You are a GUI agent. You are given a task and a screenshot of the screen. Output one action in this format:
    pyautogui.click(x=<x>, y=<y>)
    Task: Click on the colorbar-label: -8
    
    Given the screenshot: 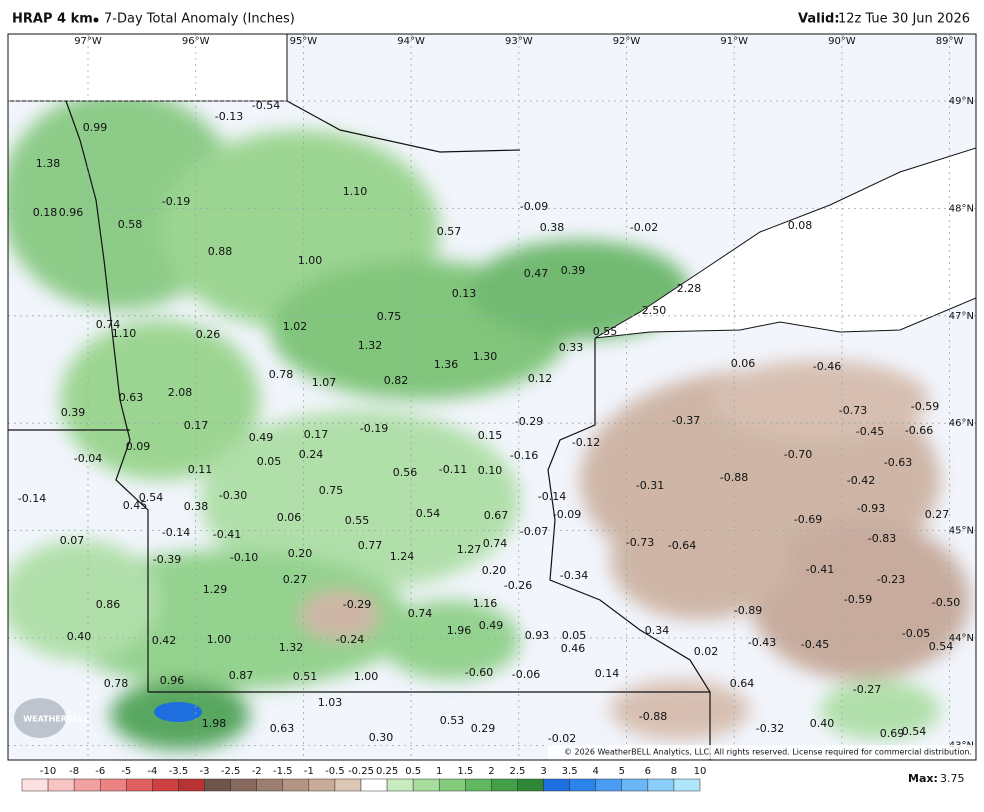 What is the action you would take?
    pyautogui.click(x=74, y=771)
    